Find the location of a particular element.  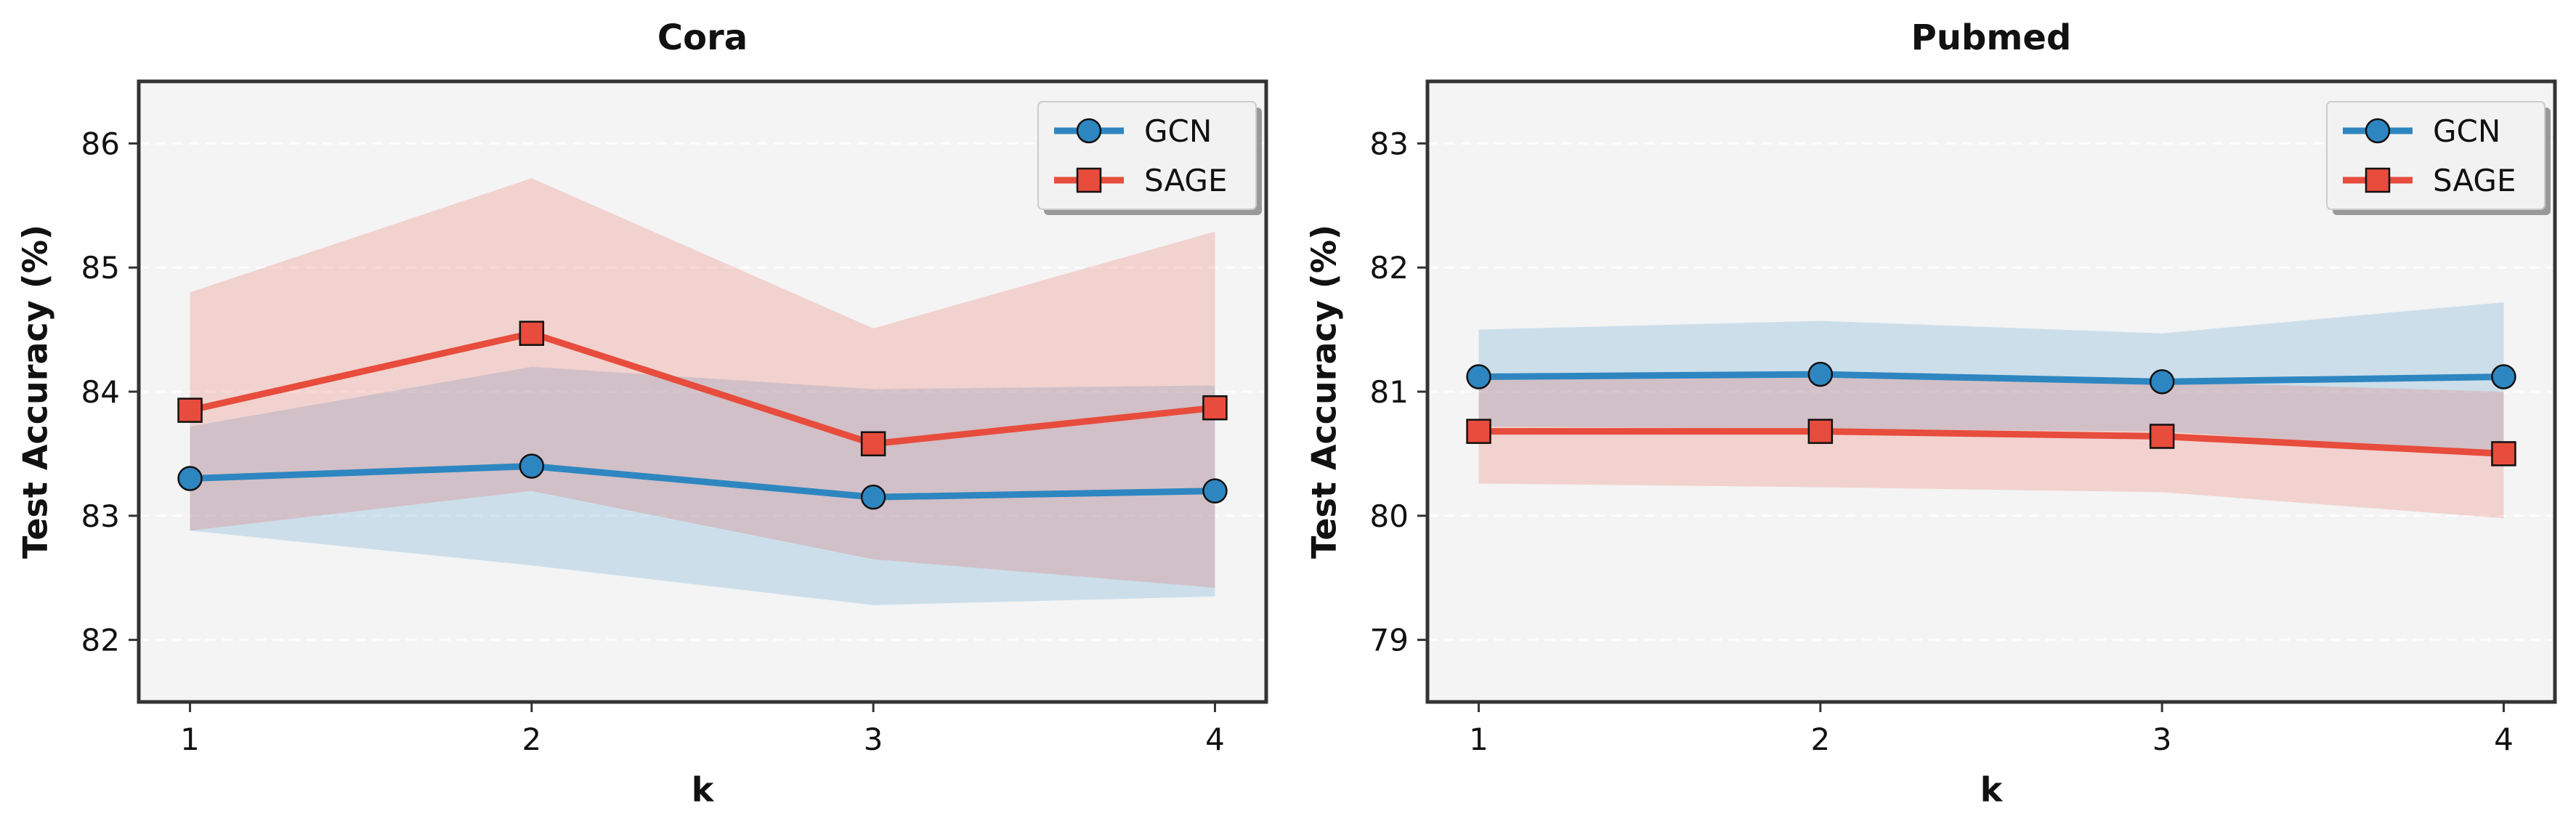

ytick-label: 86 is located at coordinates (100, 144).